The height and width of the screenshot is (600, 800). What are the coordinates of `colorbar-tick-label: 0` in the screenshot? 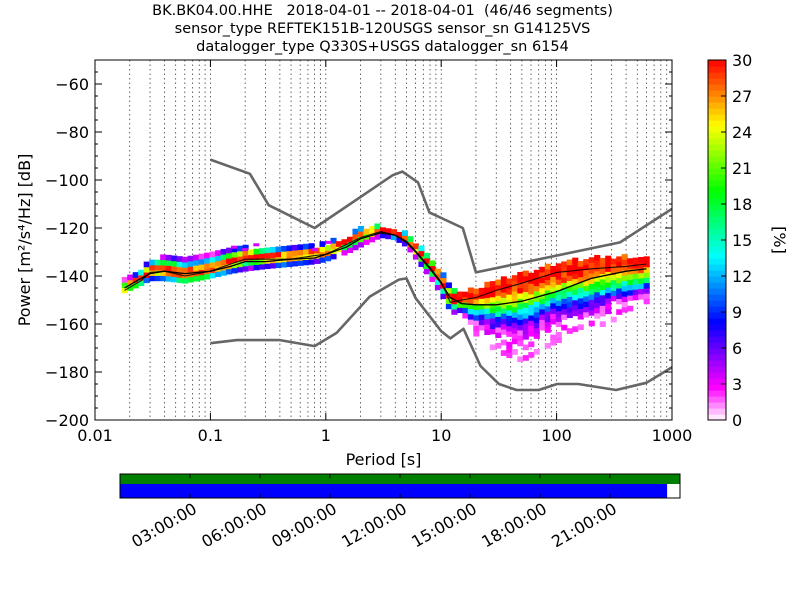 It's located at (737, 420).